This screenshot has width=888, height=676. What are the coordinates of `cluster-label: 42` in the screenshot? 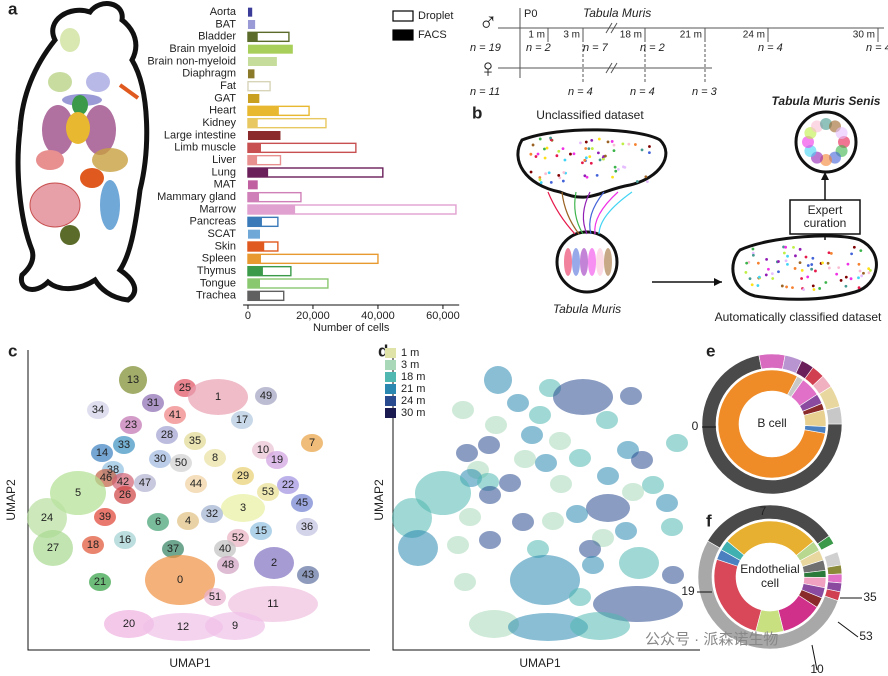 It's located at (123, 482).